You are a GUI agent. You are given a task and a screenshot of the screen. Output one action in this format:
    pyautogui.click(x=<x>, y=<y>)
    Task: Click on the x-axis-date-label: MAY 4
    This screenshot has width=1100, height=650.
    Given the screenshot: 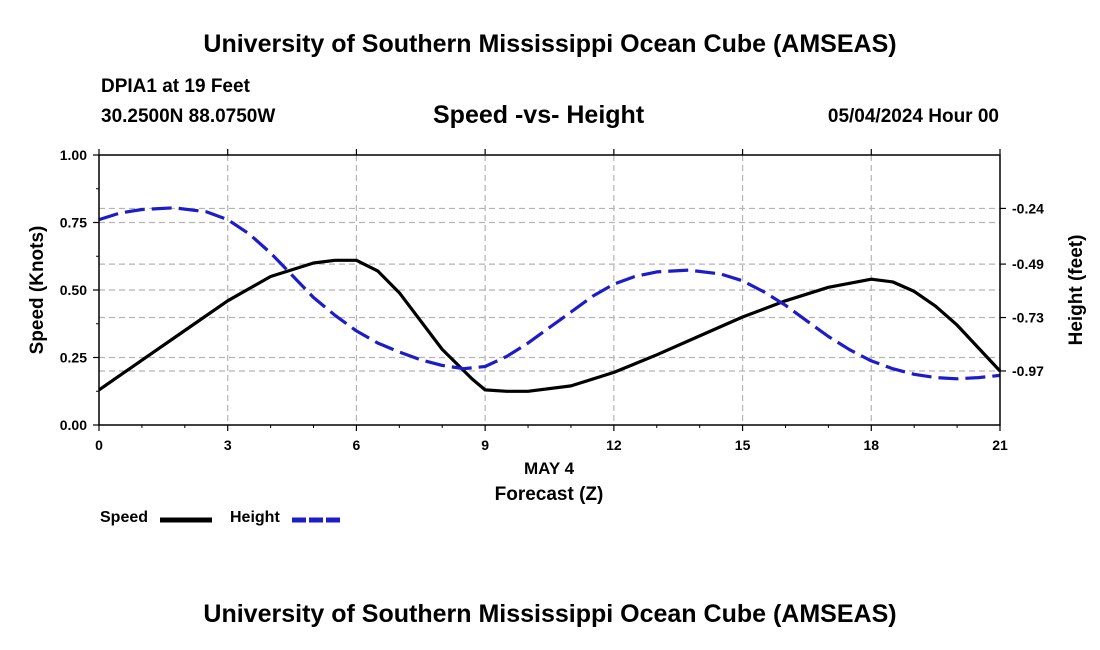 What is the action you would take?
    pyautogui.click(x=549, y=468)
    